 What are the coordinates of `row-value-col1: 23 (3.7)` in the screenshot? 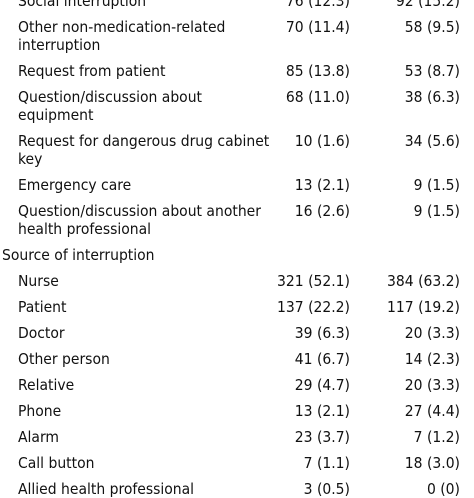 It's located at (322, 437).